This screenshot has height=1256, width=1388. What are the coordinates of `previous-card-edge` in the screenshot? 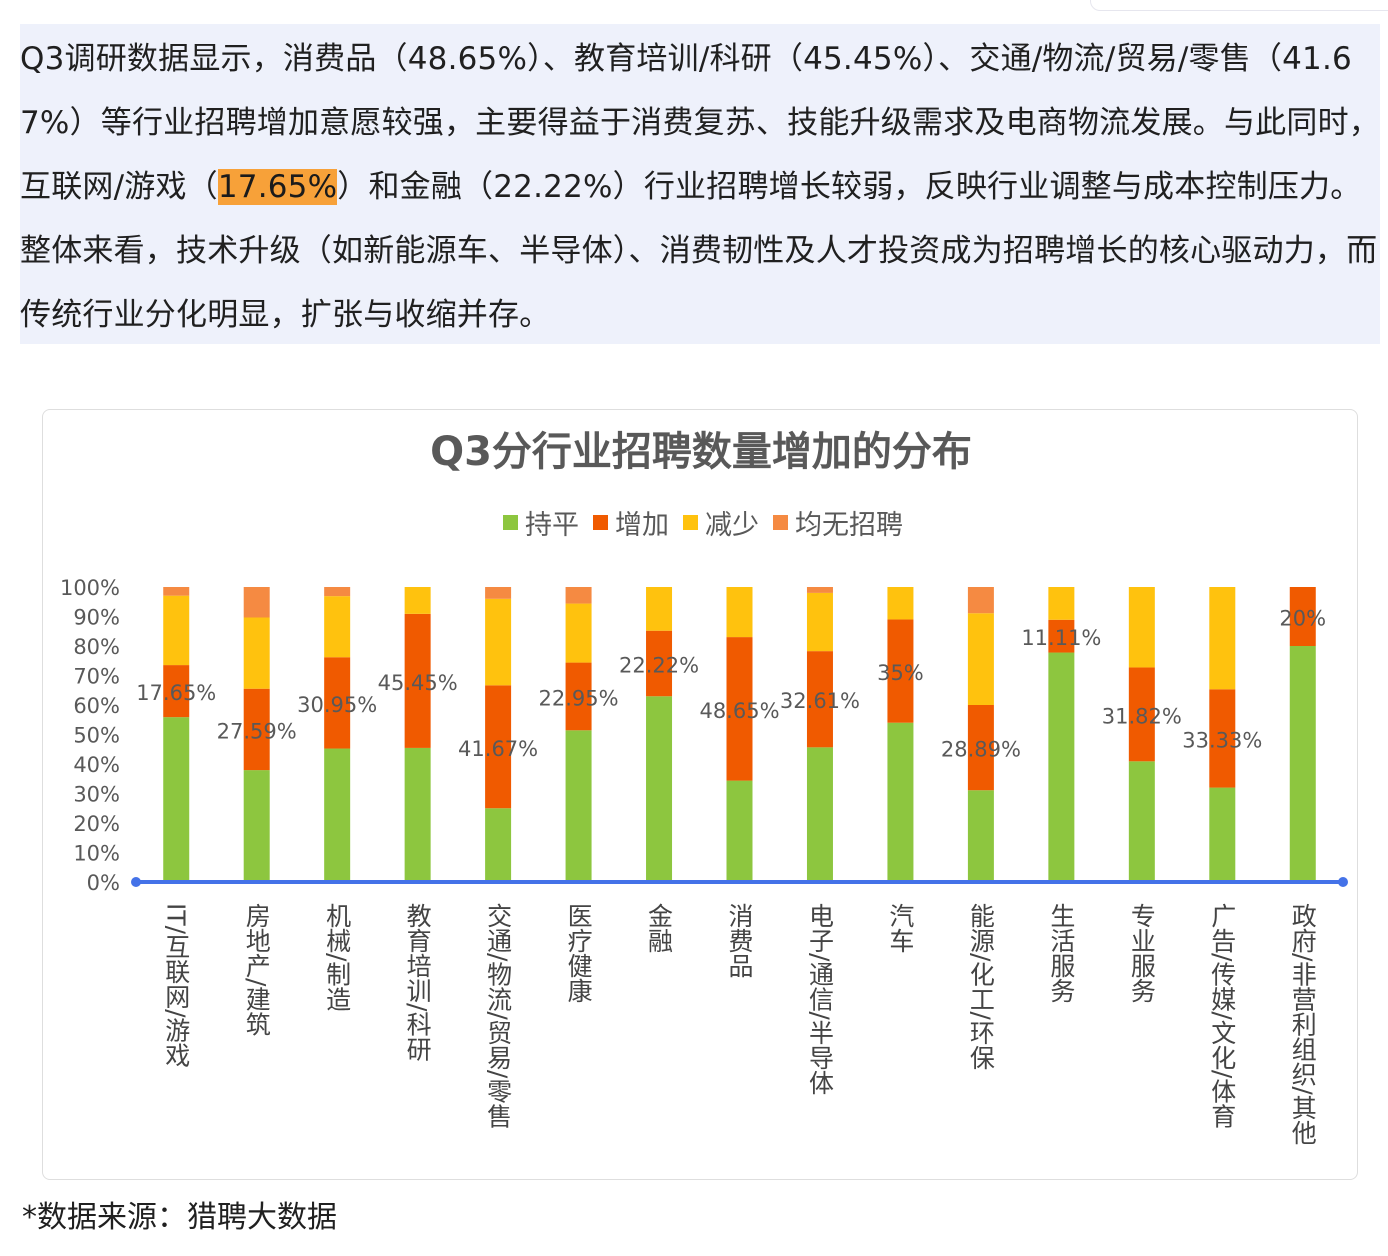 It's located at (1239, 5).